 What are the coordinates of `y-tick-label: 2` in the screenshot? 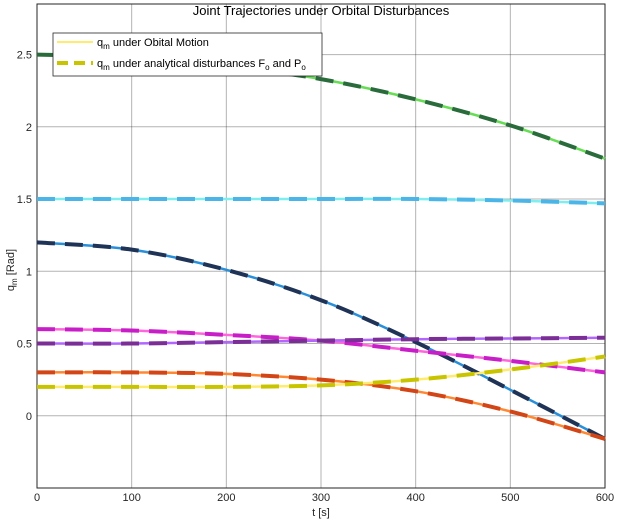 It's located at (29, 128).